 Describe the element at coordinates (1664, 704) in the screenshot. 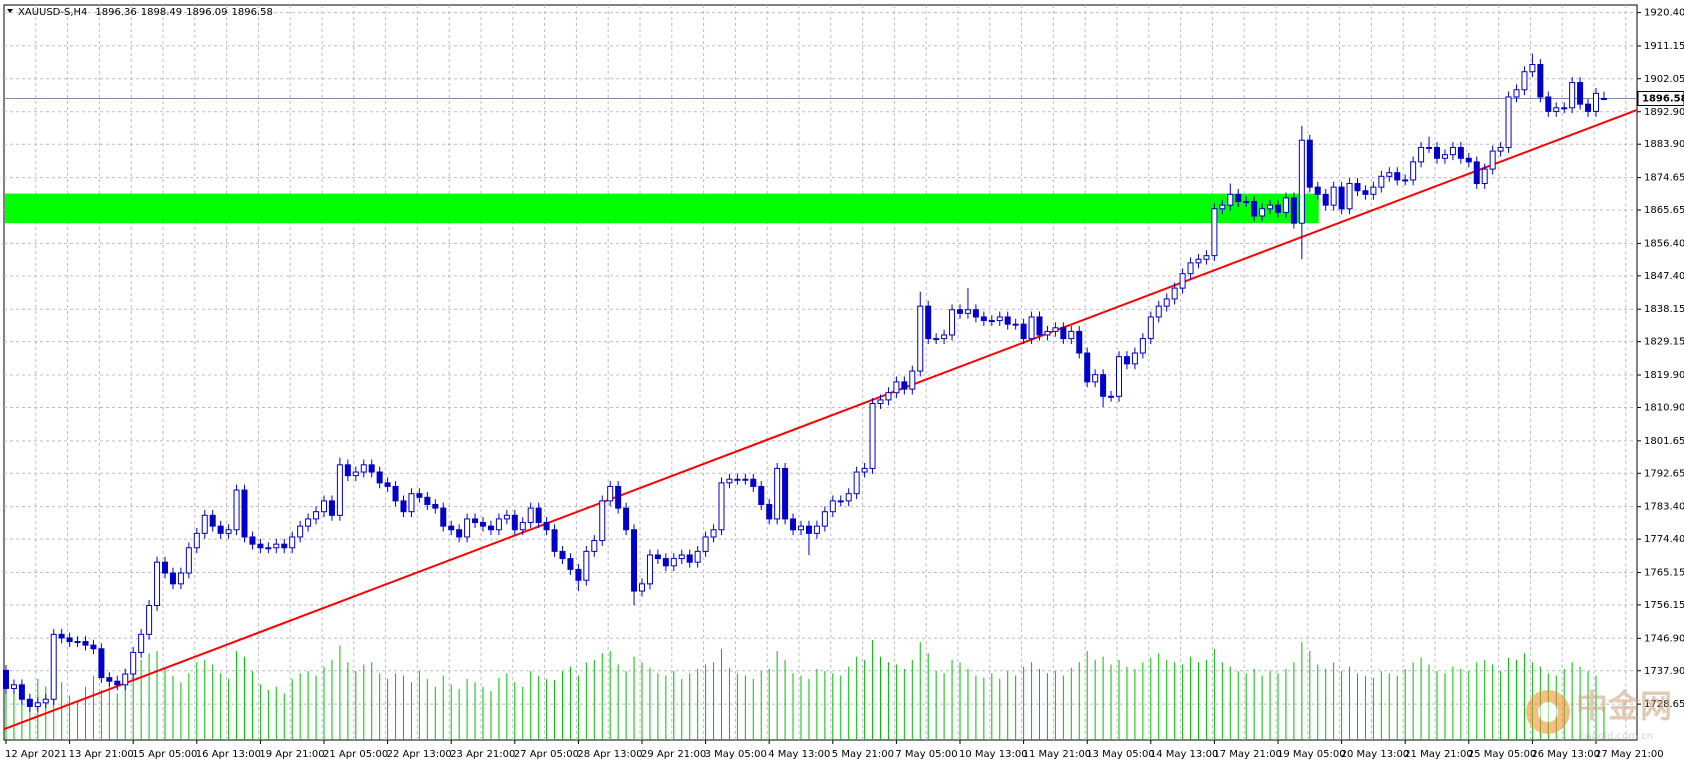

I see `y-tick-label: 1728.65` at that location.